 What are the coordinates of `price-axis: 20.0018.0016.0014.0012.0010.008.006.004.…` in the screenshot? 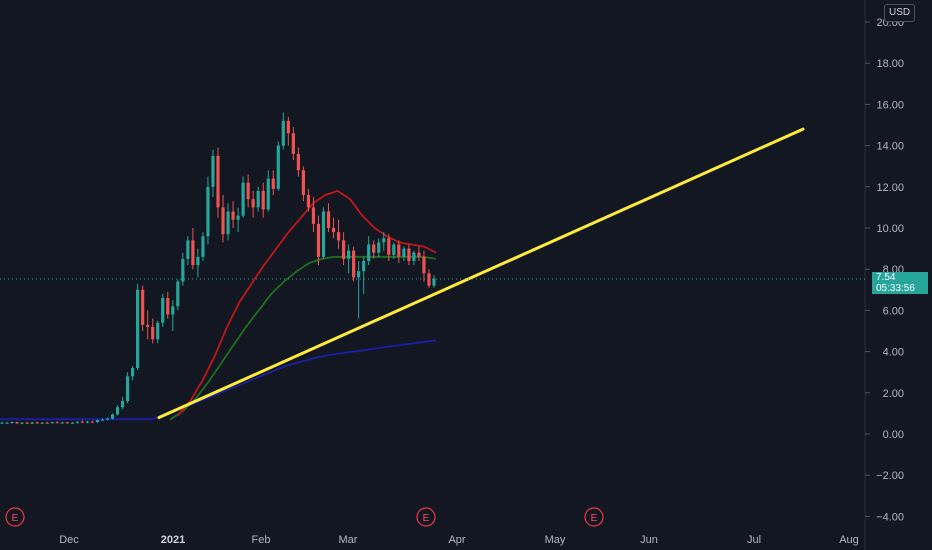 It's located at (884, 270).